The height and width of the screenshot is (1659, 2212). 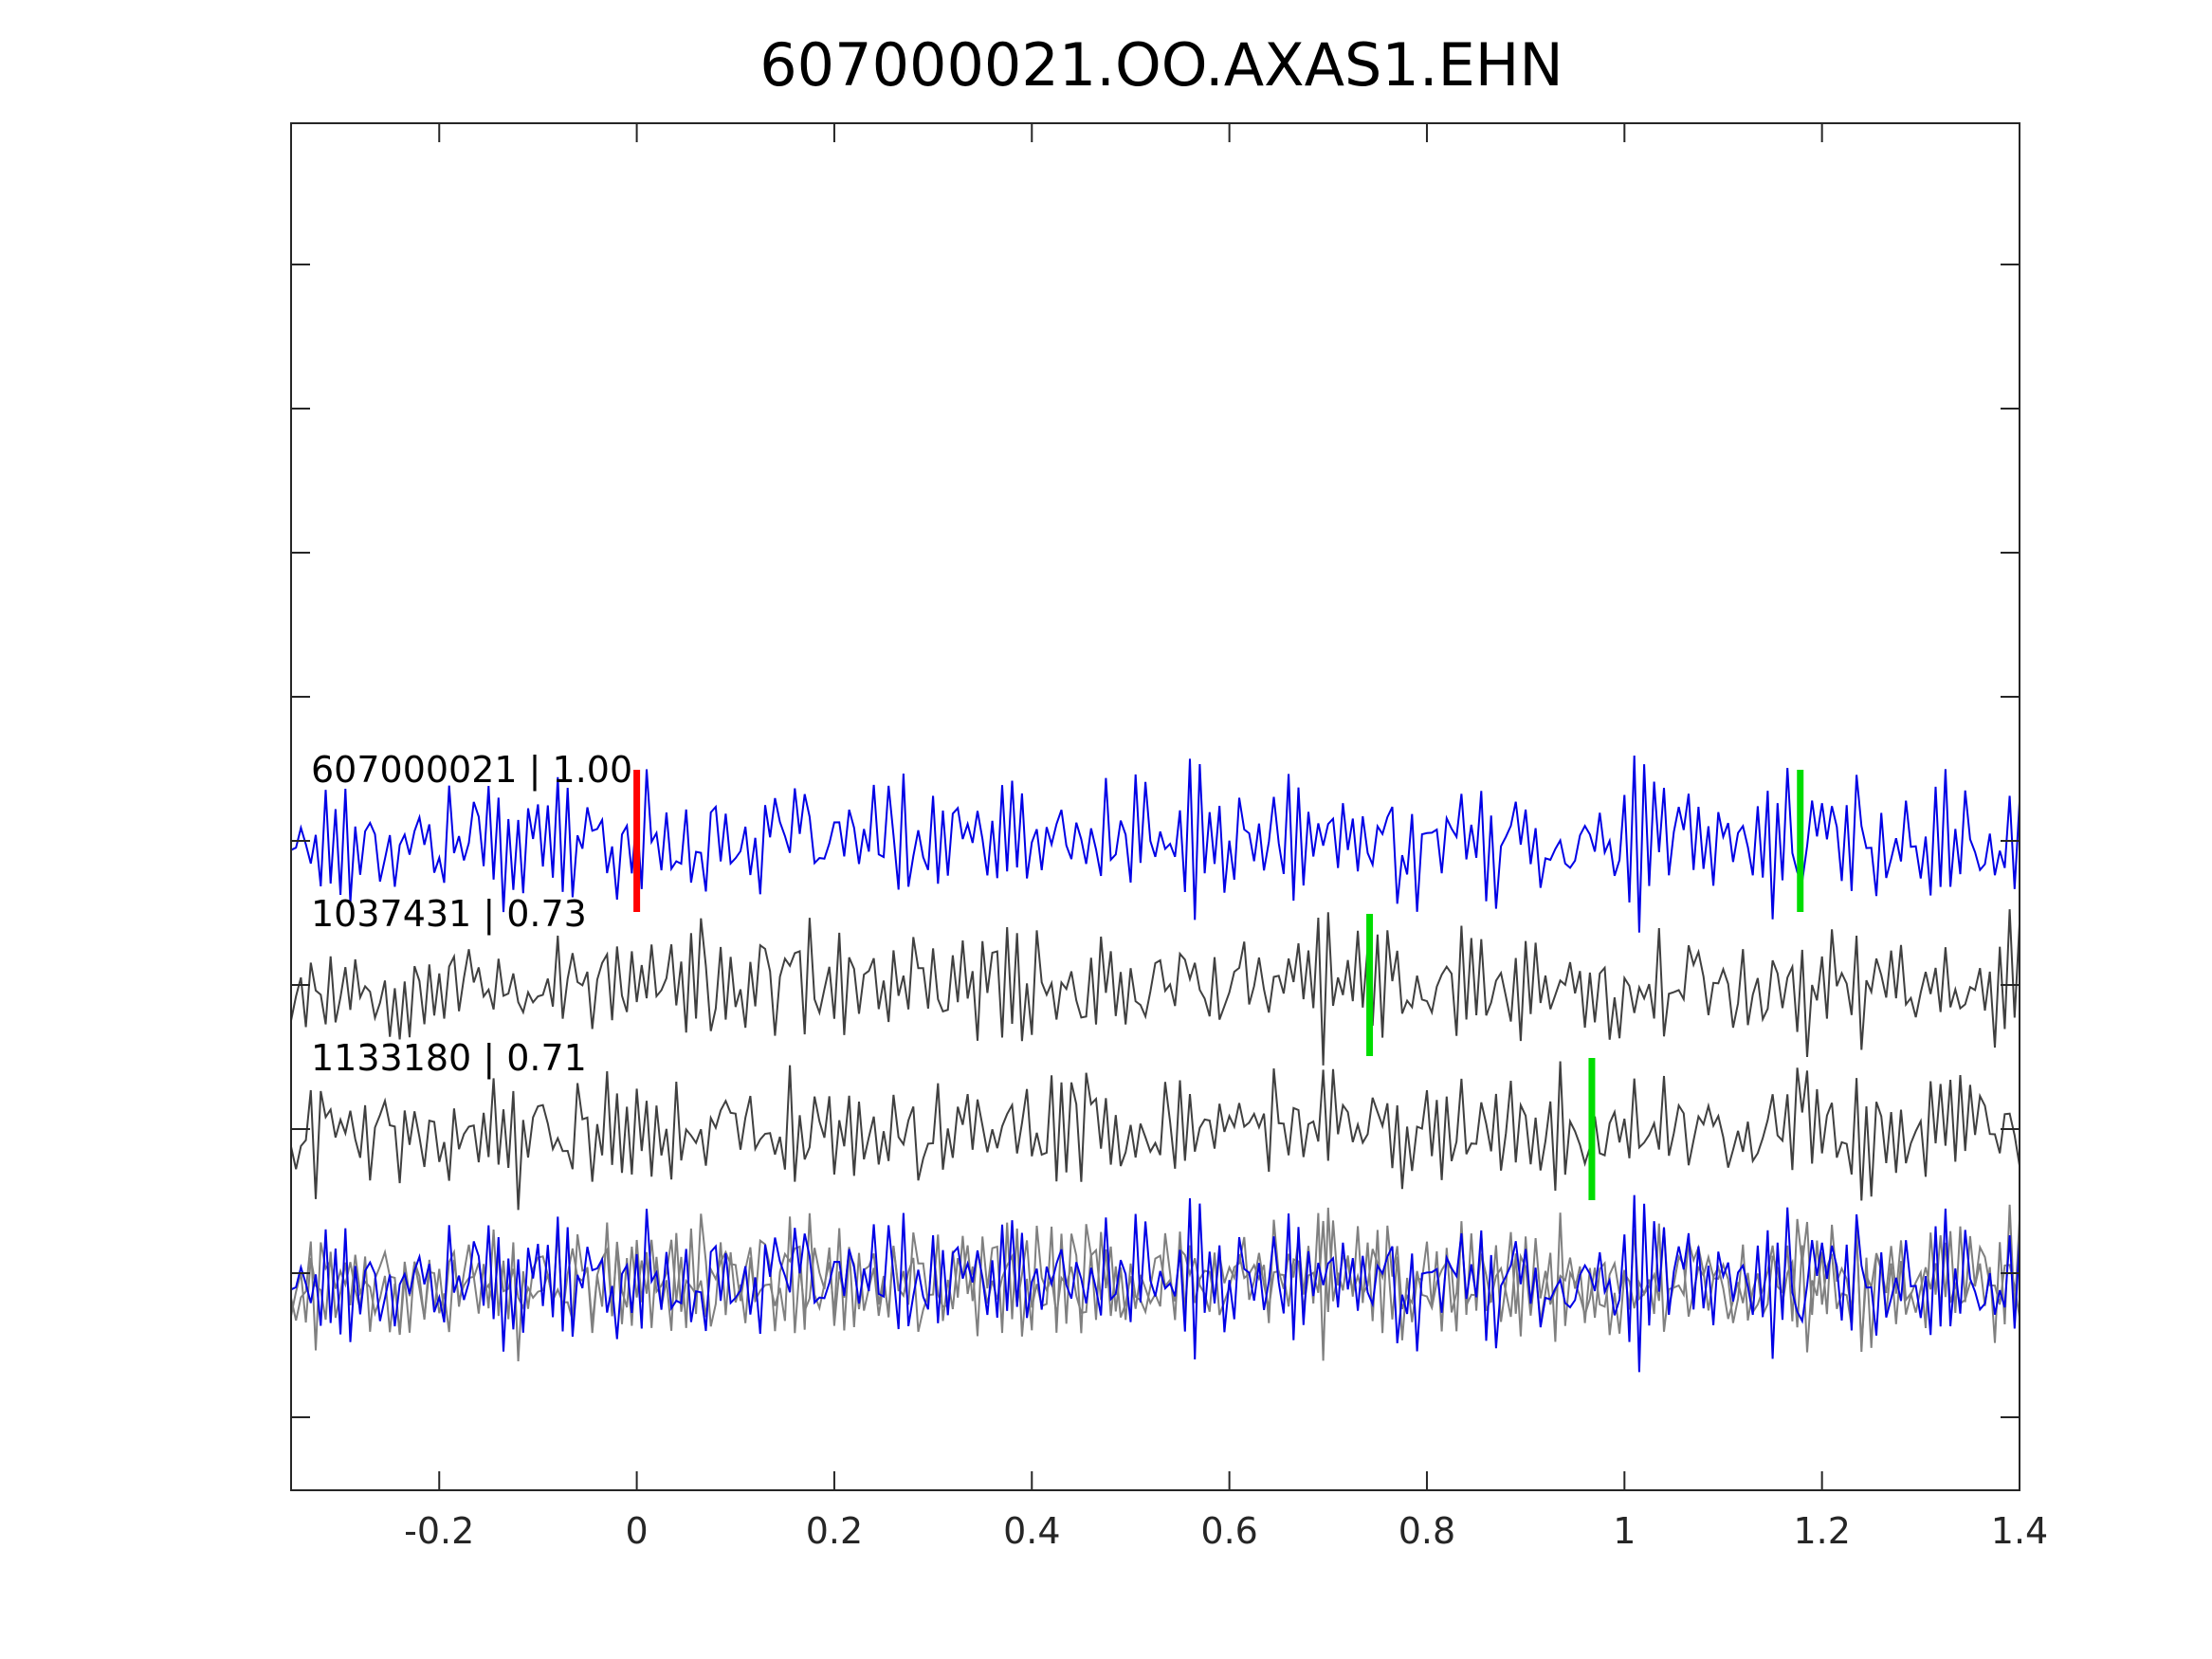 What do you see at coordinates (1031, 1531) in the screenshot?
I see `x-tick-label-3: 0.4` at bounding box center [1031, 1531].